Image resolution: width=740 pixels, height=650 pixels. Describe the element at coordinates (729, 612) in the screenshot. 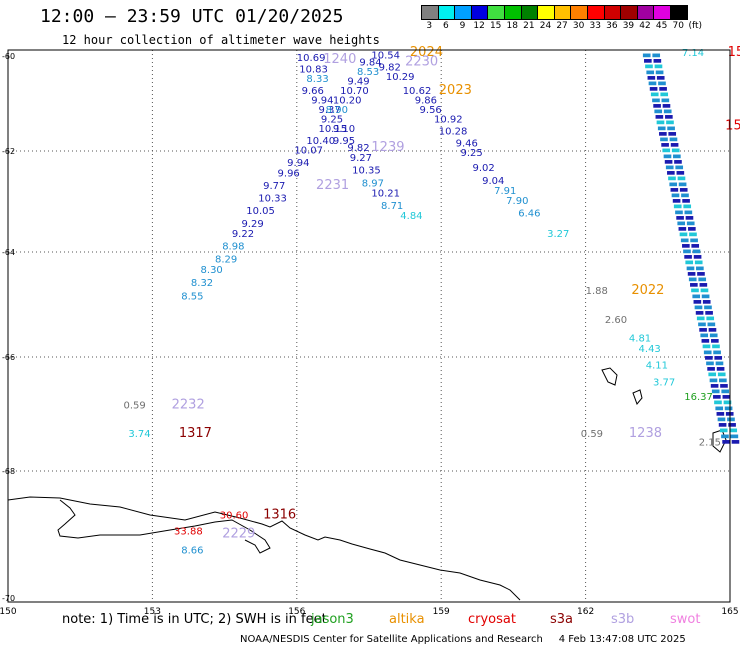

I see `lon-tick-label: 165` at that location.